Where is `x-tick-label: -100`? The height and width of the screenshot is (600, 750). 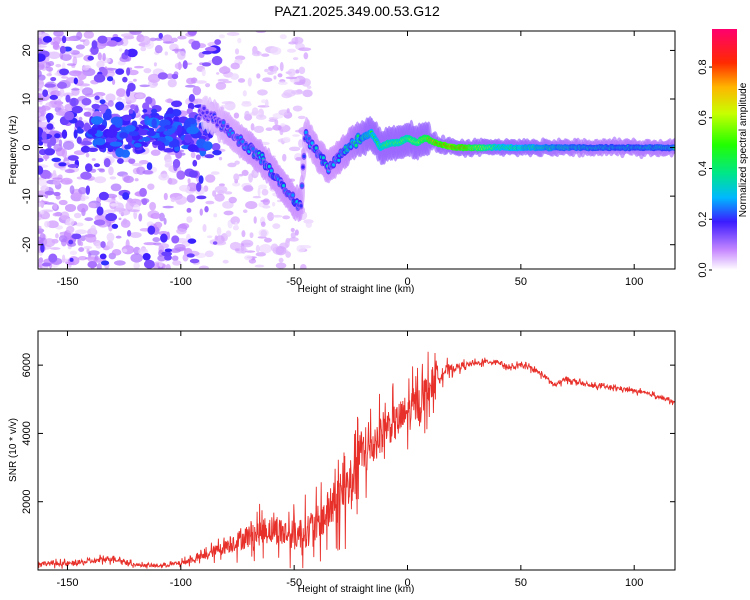
x-tick-label: -100 is located at coordinates (181, 583).